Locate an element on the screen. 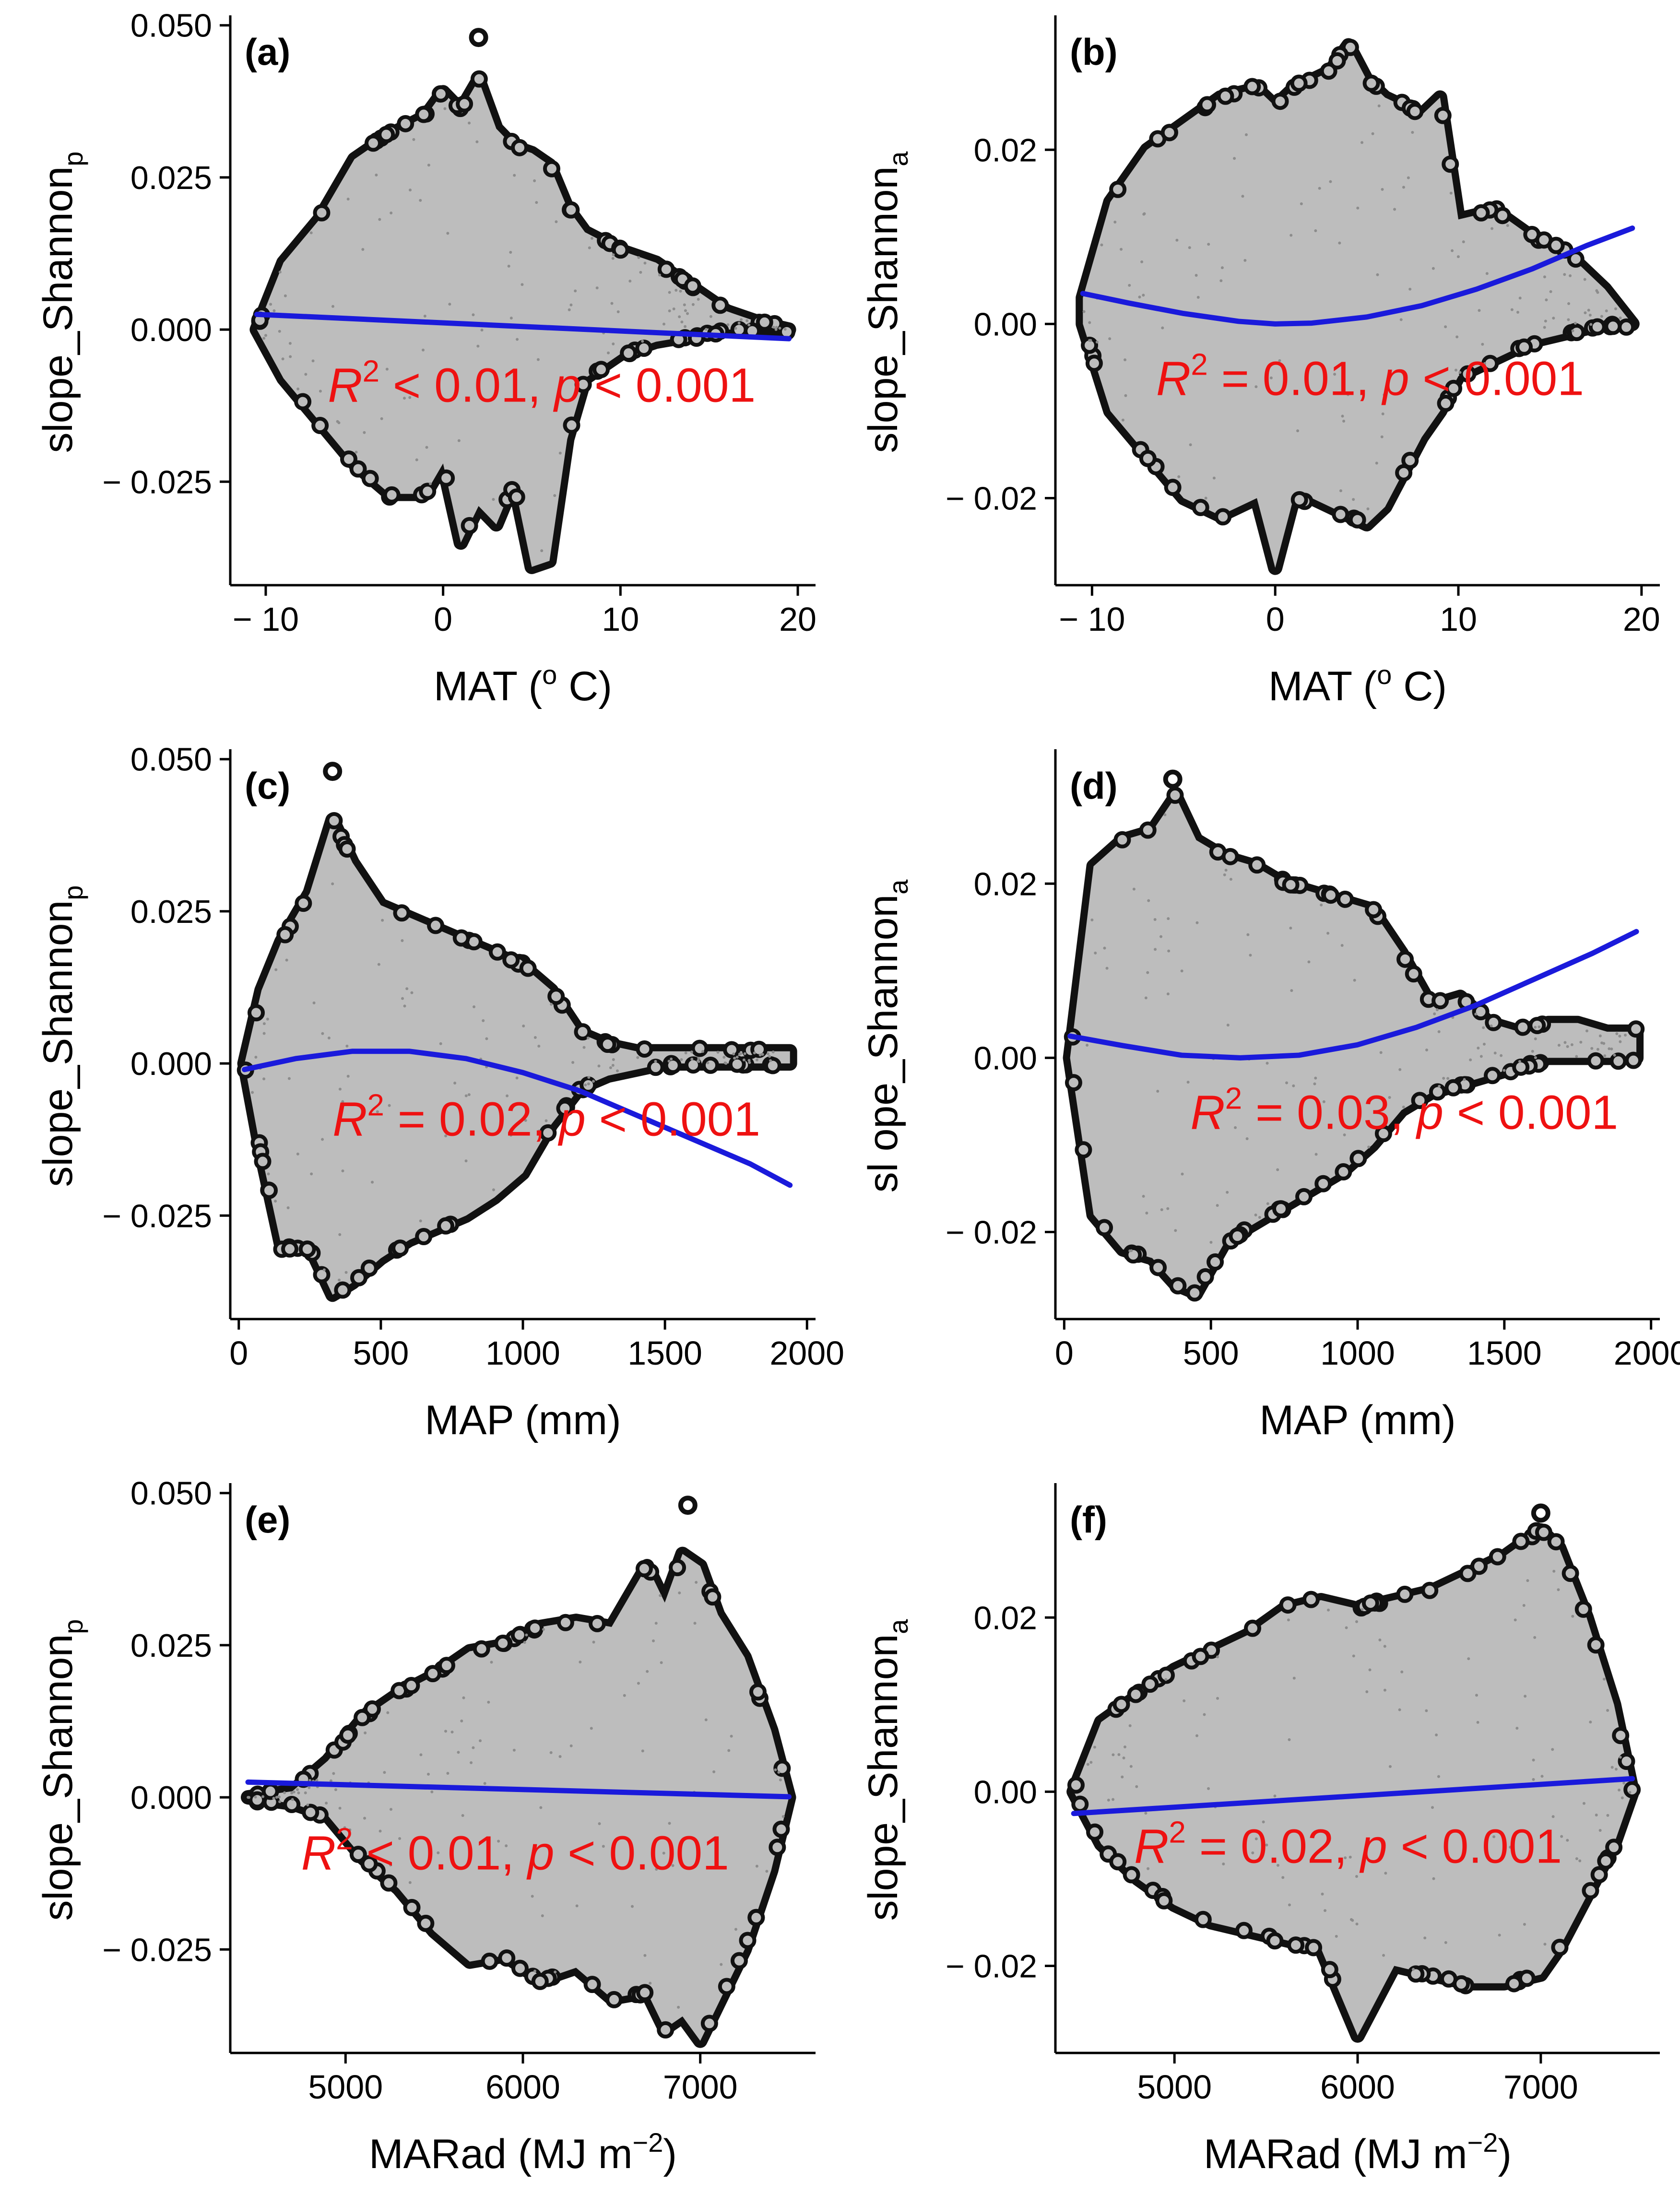  stat-p-value: < 0.001 is located at coordinates (1475, 1846).